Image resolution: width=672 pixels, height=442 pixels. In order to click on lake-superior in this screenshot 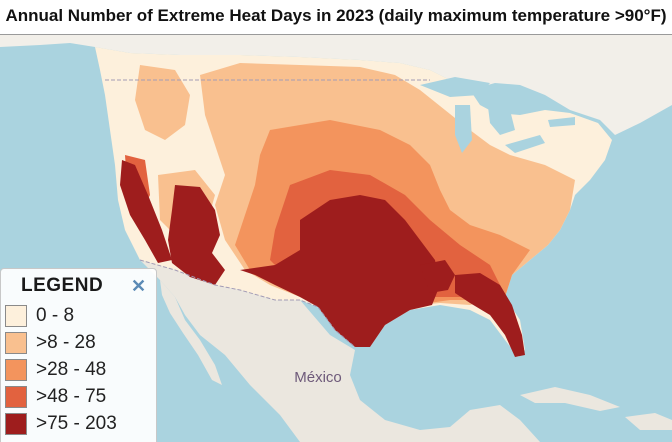, I will do `click(455, 87)`.